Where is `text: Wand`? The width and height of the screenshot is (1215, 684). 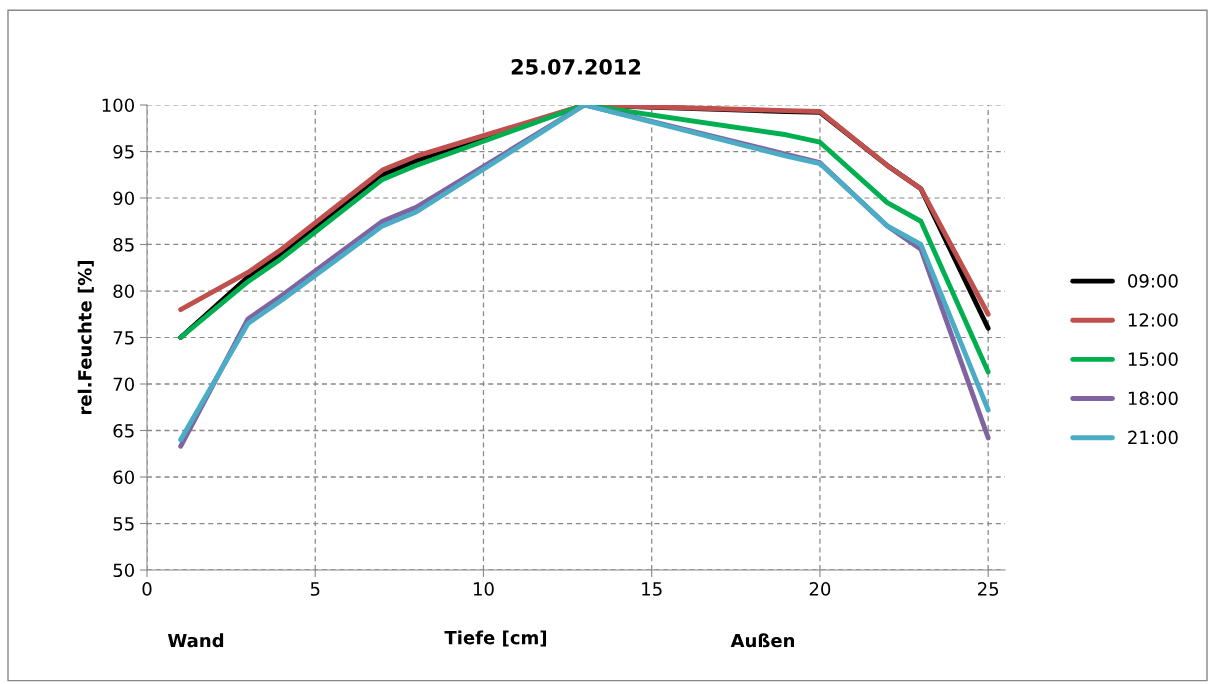 text: Wand is located at coordinates (195, 640).